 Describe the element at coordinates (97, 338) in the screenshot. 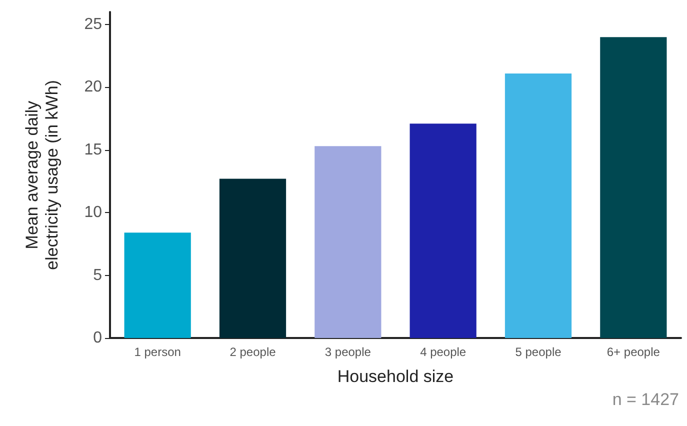

I see `y-tick-label: 0` at that location.